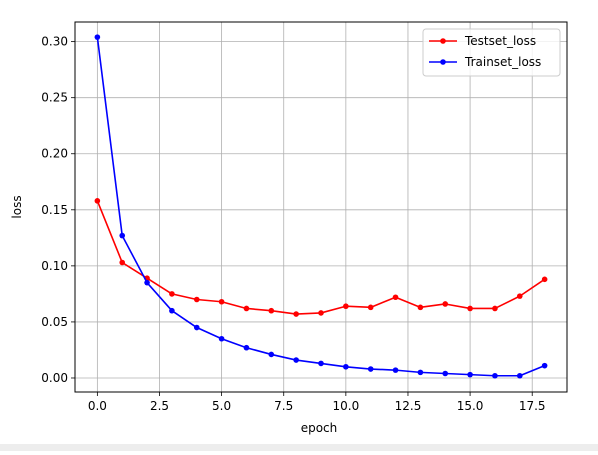  What do you see at coordinates (319, 428) in the screenshot?
I see `x-axis-label: epoch` at bounding box center [319, 428].